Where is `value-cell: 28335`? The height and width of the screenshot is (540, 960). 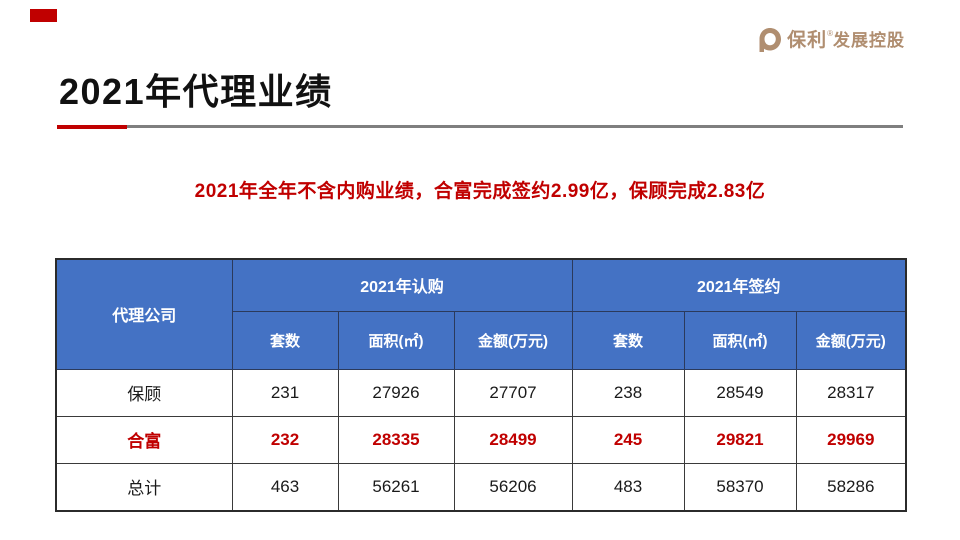
value-cell: 28335 is located at coordinates (396, 439).